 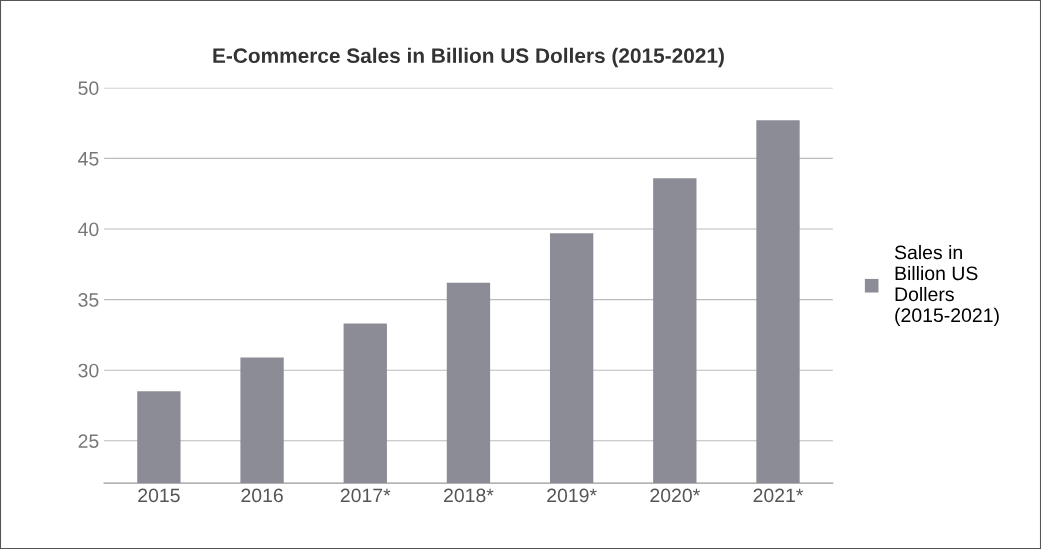 What do you see at coordinates (262, 495) in the screenshot?
I see `x-tick-label: 2016` at bounding box center [262, 495].